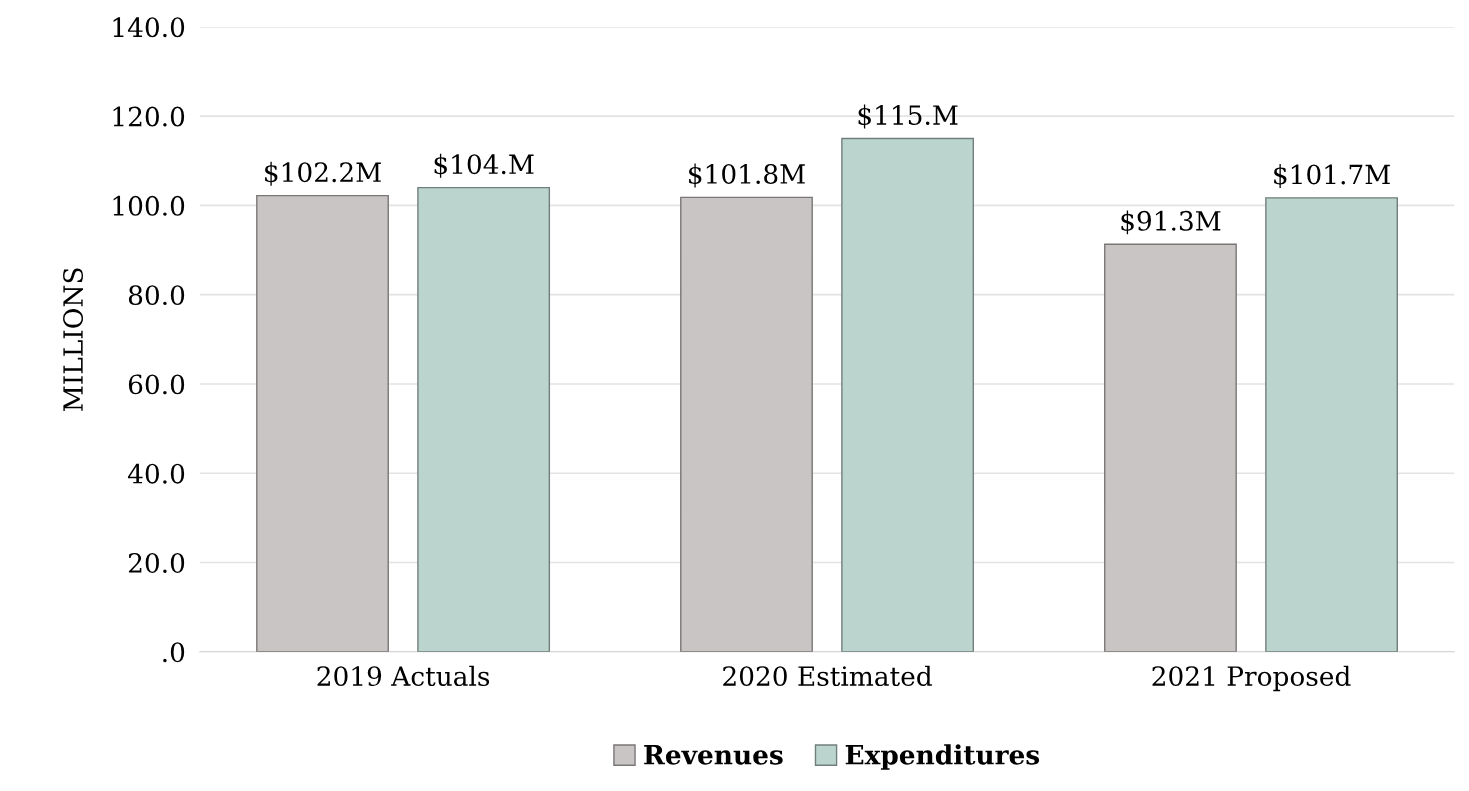 The width and height of the screenshot is (1469, 791). I want to click on data-label: $104.M, so click(484, 165).